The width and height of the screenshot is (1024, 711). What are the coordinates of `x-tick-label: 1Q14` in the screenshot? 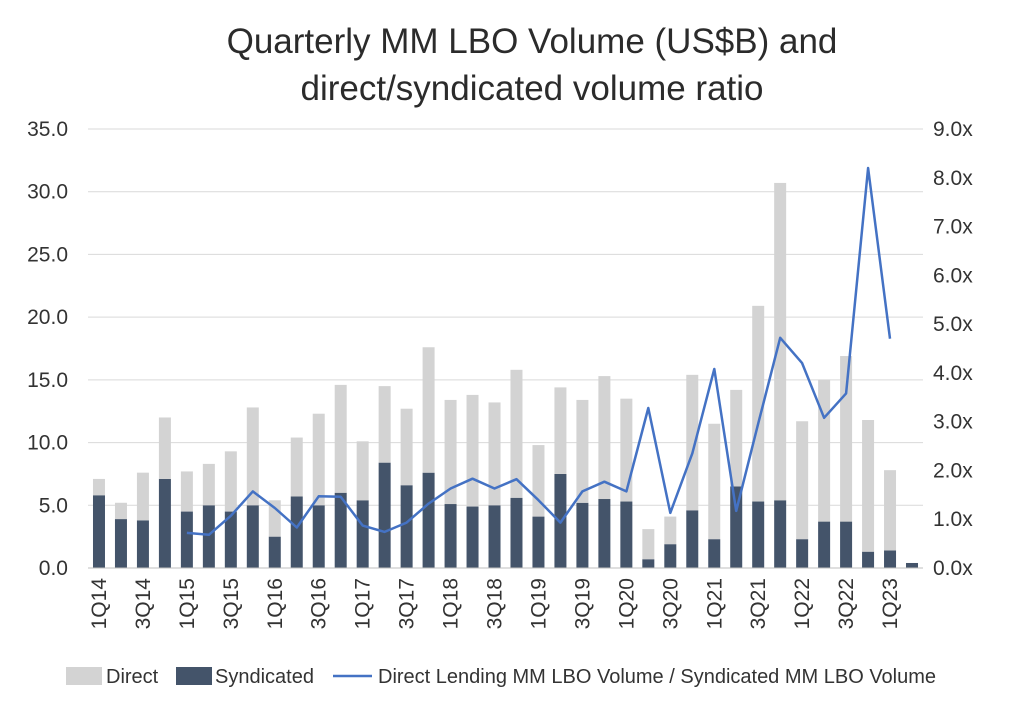 It's located at (99, 604).